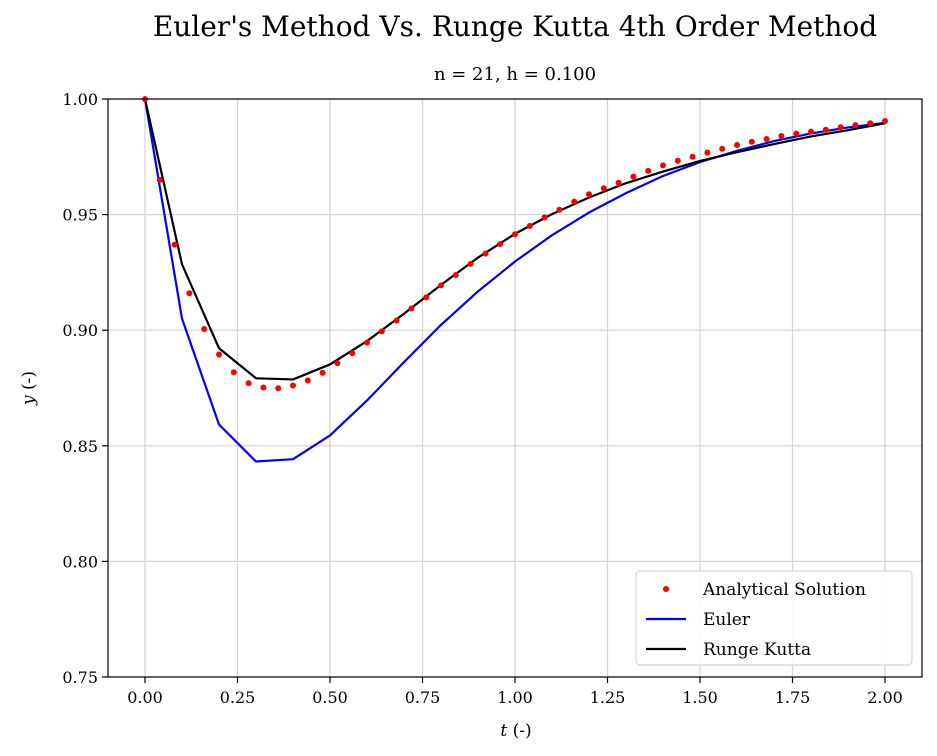 Image resolution: width=937 pixels, height=756 pixels. What do you see at coordinates (330, 697) in the screenshot?
I see `x-tick-label: 0.50` at bounding box center [330, 697].